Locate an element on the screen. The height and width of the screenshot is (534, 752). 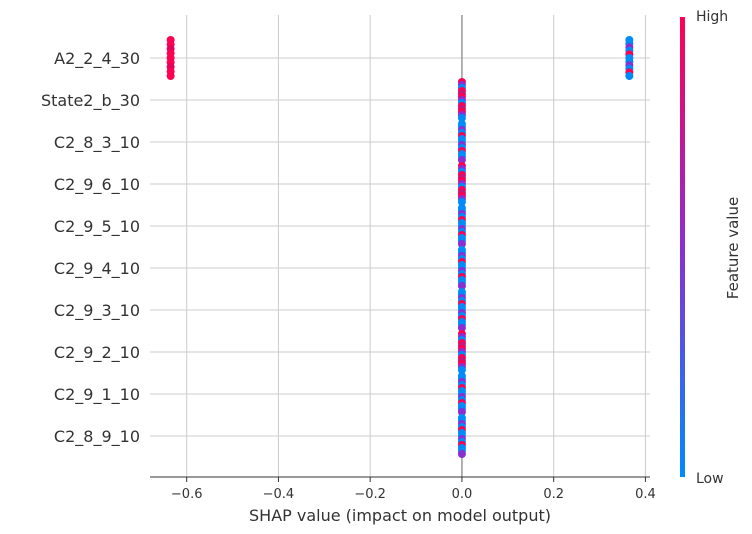
colorbar-title: Feature value is located at coordinates (733, 248).